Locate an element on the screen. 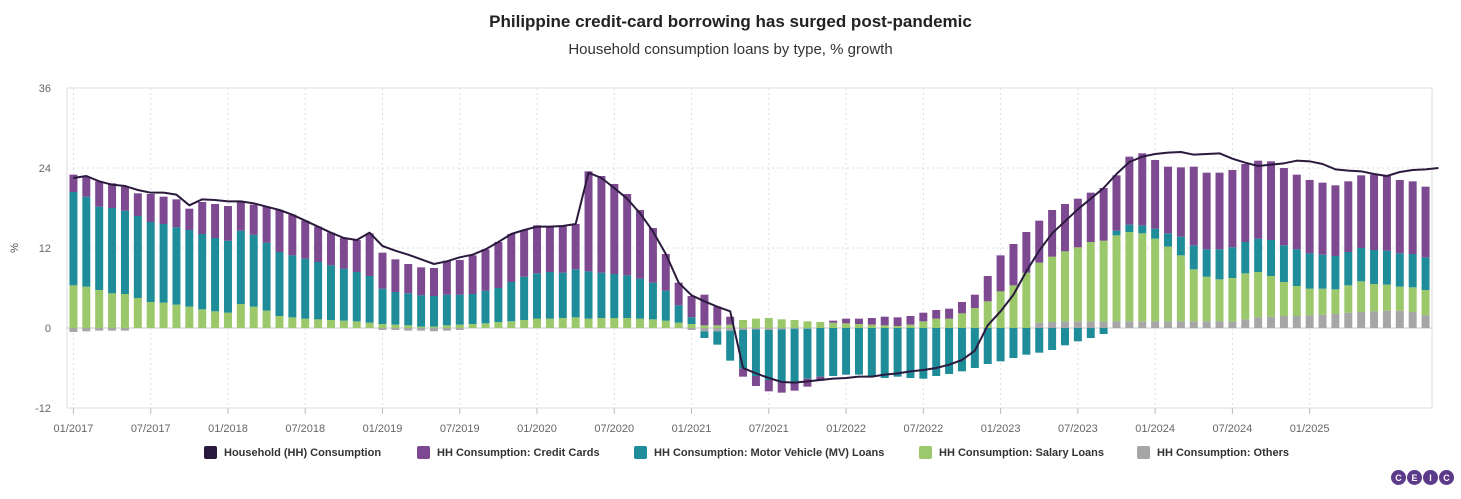 Image resolution: width=1461 pixels, height=499 pixels. y-tick-label: 12 is located at coordinates (45, 249).